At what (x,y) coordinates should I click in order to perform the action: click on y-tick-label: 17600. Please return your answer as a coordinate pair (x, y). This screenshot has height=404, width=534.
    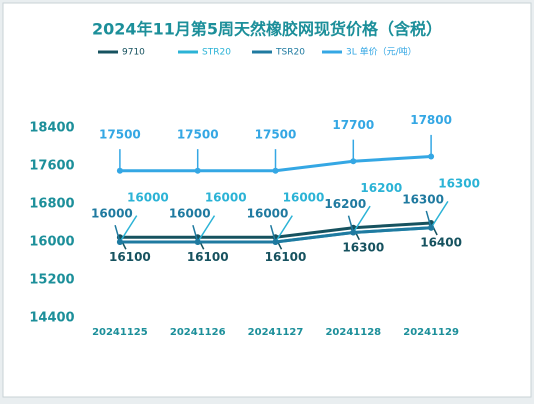
    Looking at the image, I should click on (51, 166).